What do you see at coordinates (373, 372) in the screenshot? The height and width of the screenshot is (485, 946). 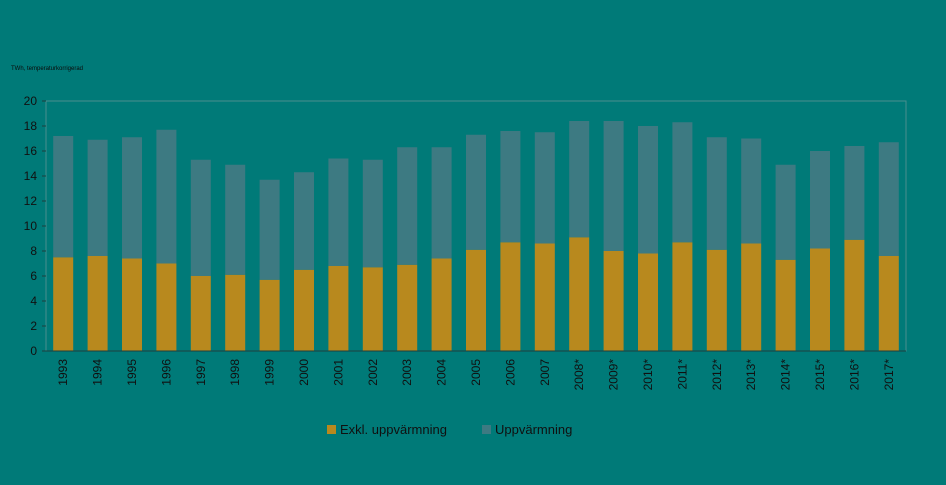 I see `x-tick-label: 2002` at bounding box center [373, 372].